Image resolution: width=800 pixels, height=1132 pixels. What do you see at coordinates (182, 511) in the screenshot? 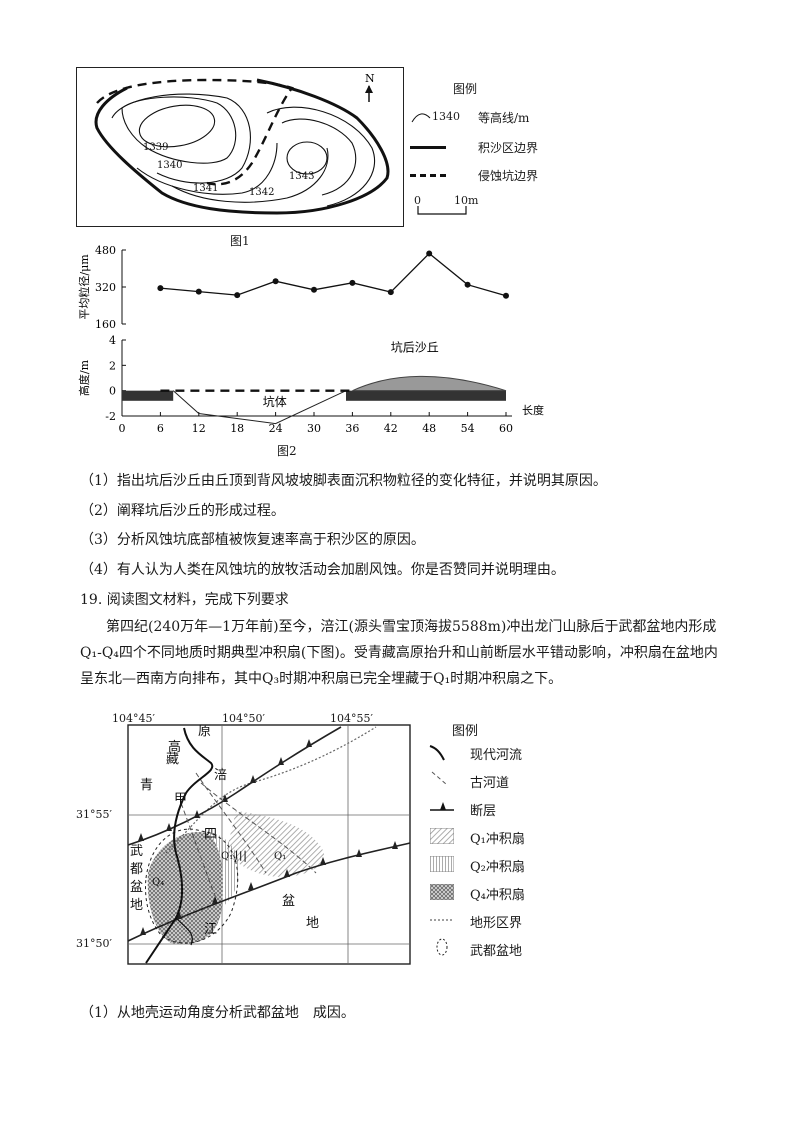
I see `question-18-2: （2）阐释坑后沙丘的形成过程。` at bounding box center [182, 511].